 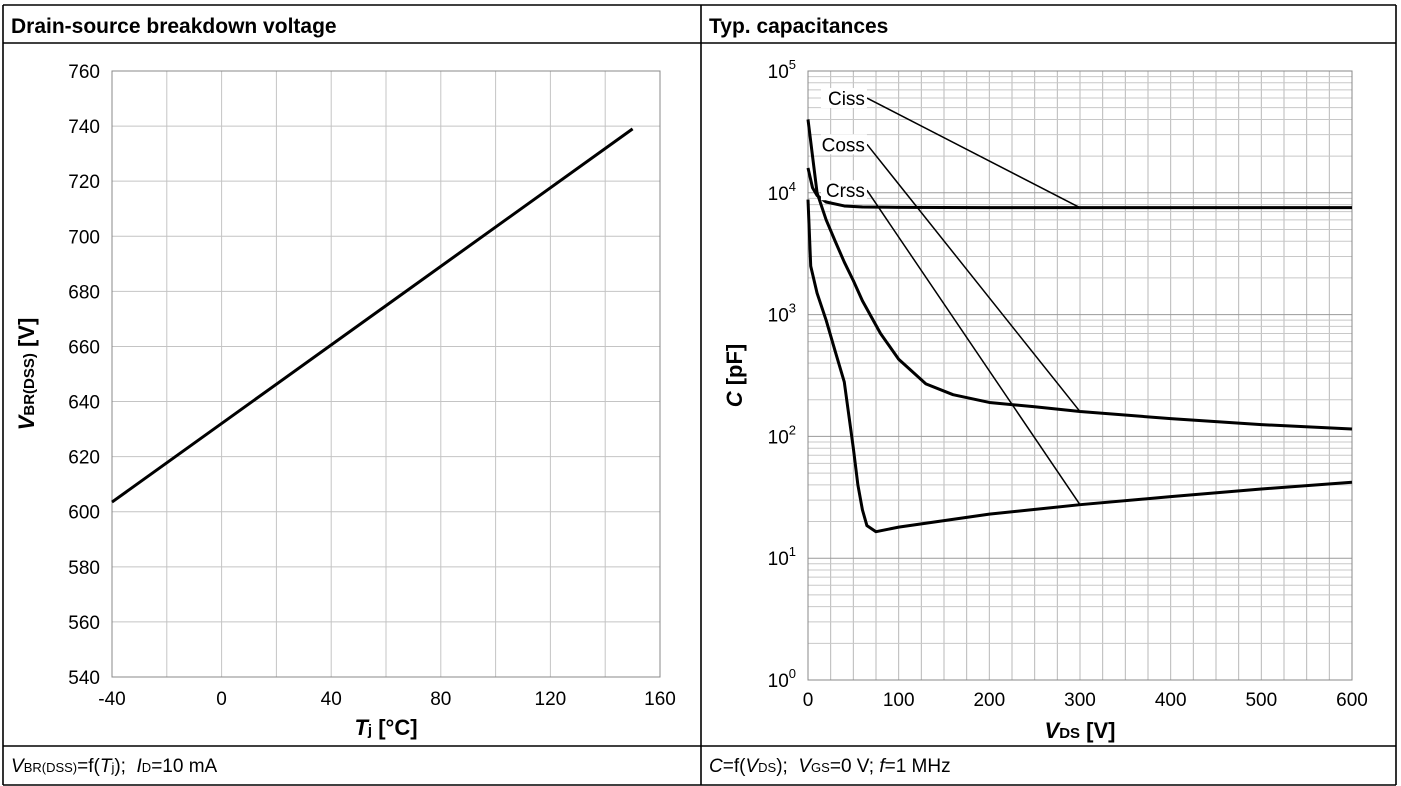 I want to click on y-tick-label: 720, so click(x=84, y=182).